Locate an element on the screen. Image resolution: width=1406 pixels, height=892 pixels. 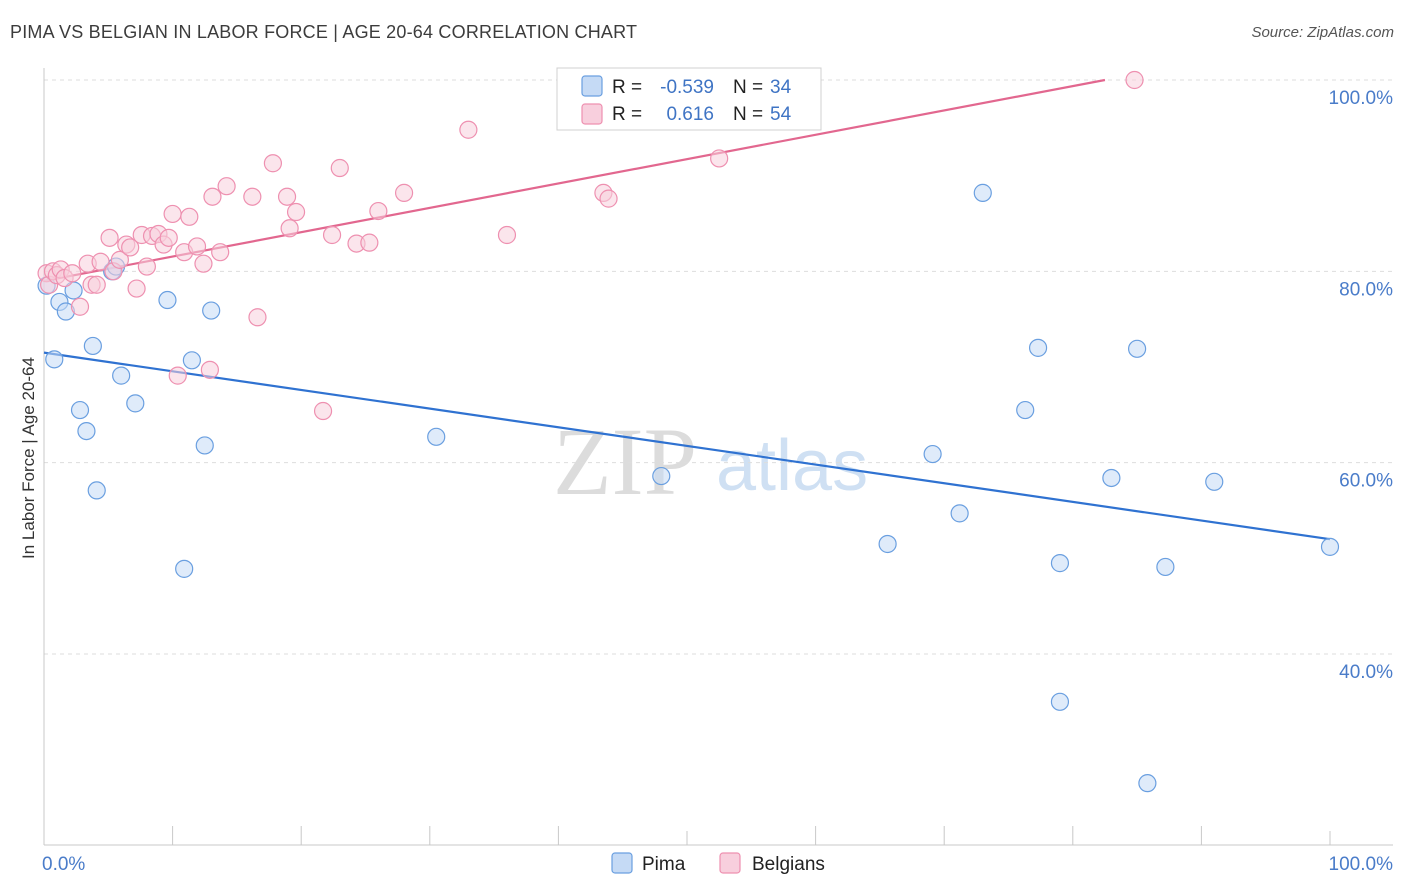
source-credit: Source: ZipAtlas.com is located at coordinates (1322, 32).